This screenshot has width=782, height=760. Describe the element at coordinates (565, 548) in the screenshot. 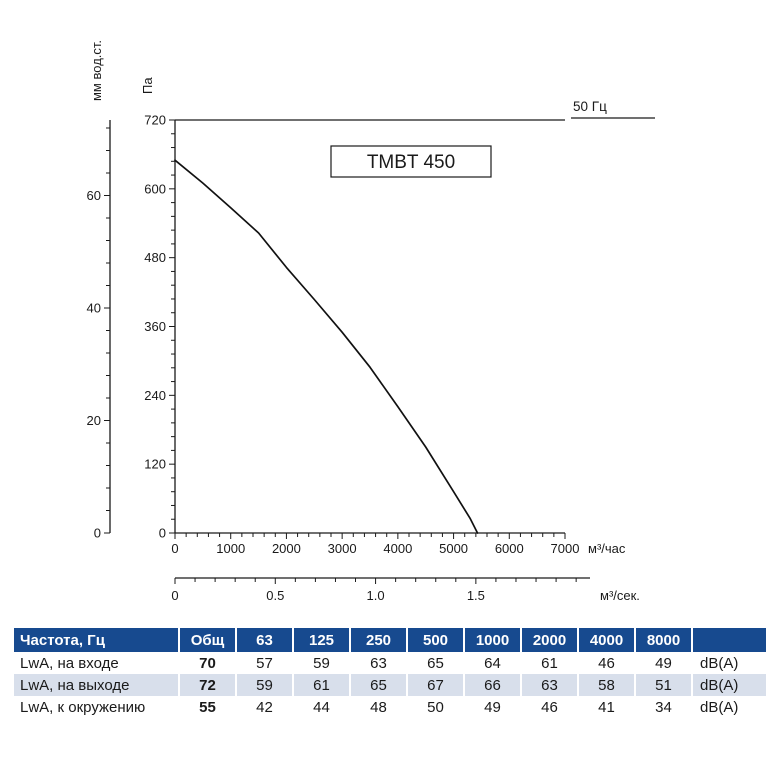

I see `tick-label: 7000` at that location.